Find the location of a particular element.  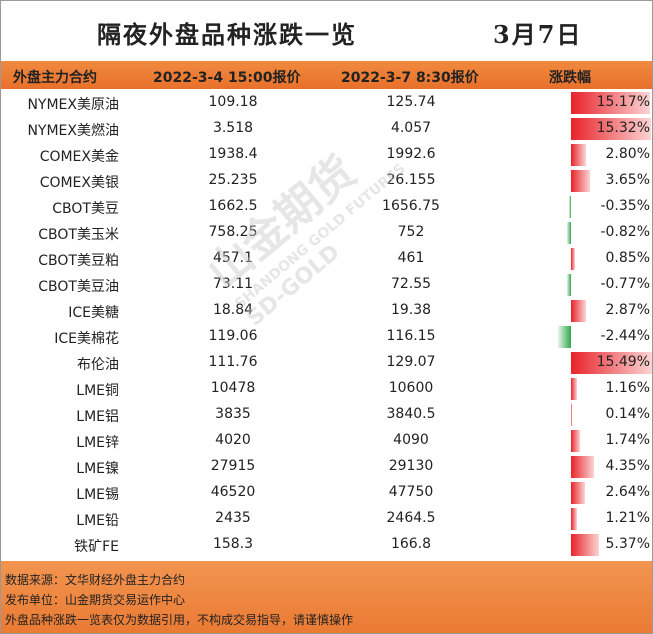

cell-curr: 4090 is located at coordinates (411, 440).